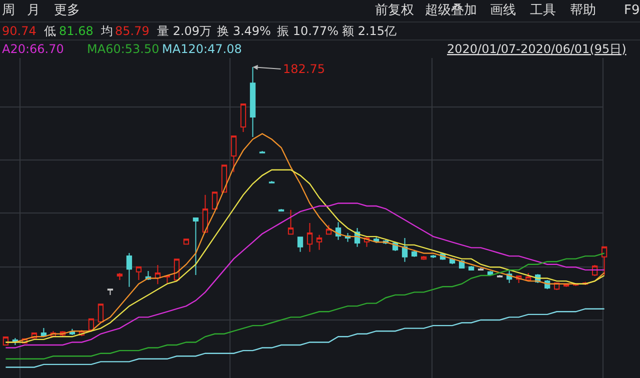  I want to click on text: 85.79, so click(132, 31).